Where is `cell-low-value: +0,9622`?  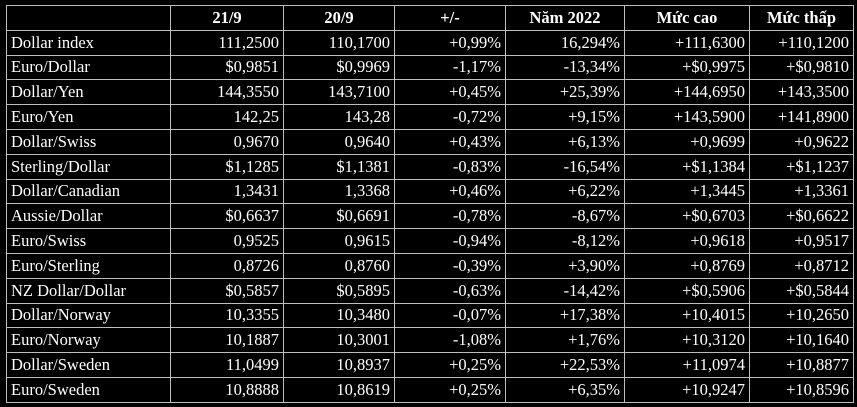
cell-low-value: +0,9622 is located at coordinates (801, 141).